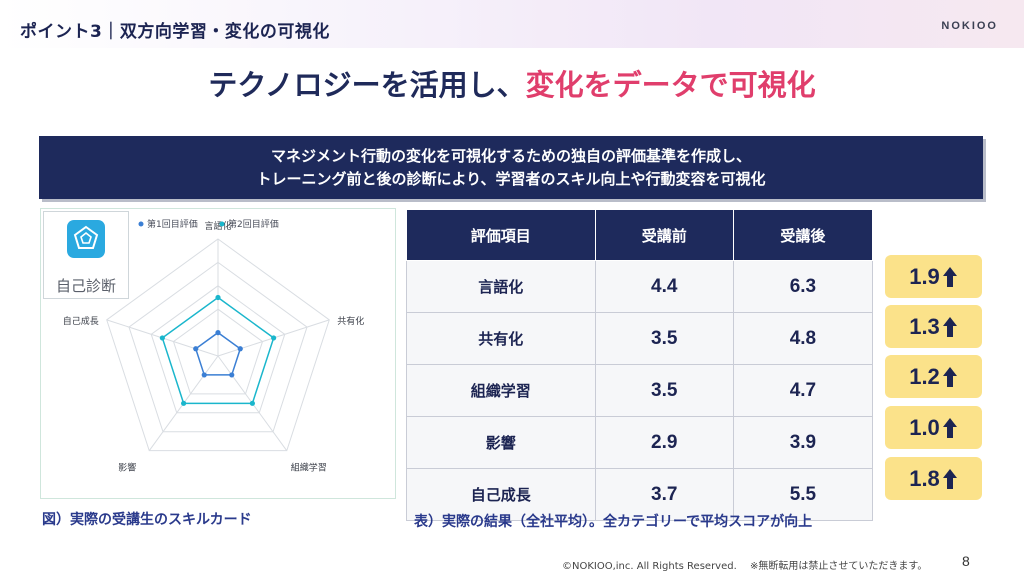 The width and height of the screenshot is (1024, 576). What do you see at coordinates (501, 494) in the screenshot?
I see `row-item: 自己成長` at bounding box center [501, 494].